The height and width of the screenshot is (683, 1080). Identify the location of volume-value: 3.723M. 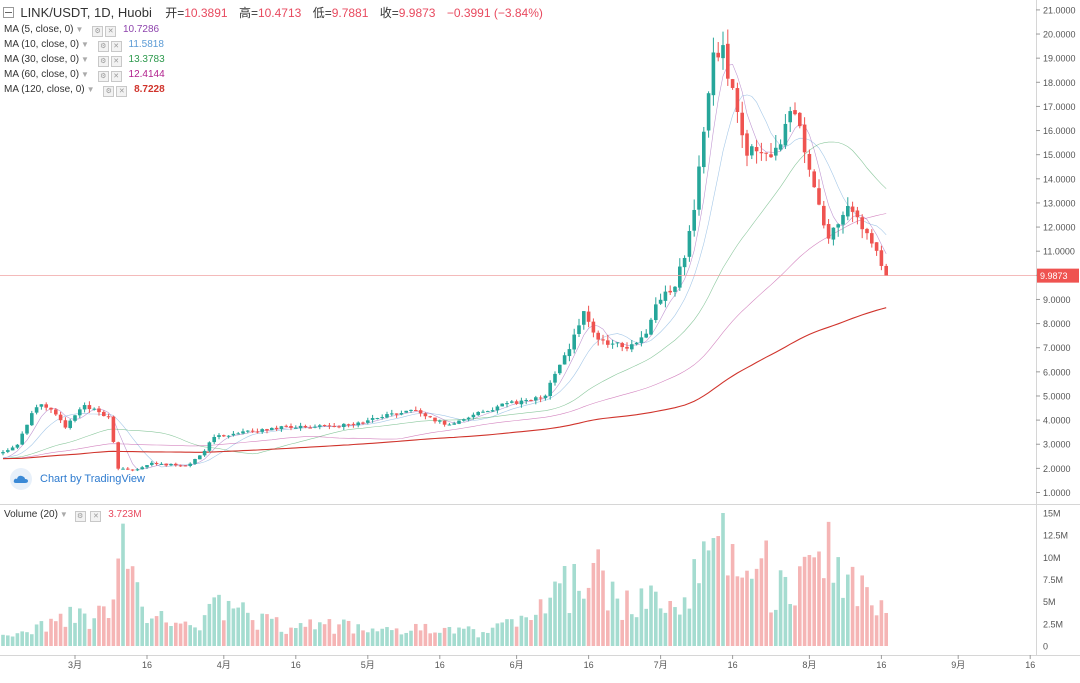
(125, 514).